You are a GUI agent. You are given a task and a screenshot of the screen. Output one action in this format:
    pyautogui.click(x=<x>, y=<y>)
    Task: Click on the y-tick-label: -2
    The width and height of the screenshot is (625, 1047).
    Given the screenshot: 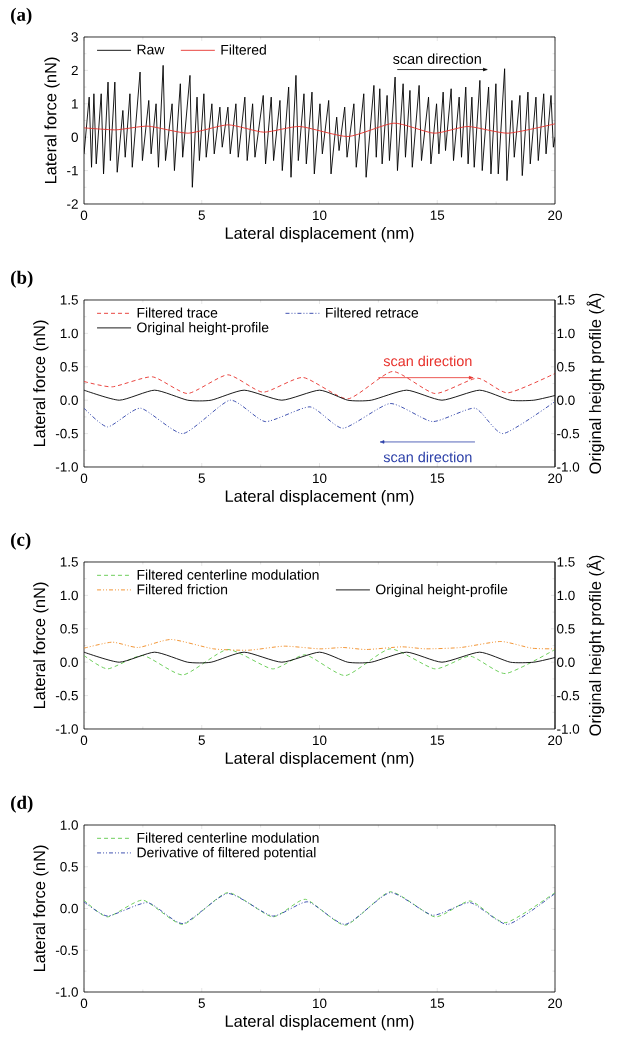 What is the action you would take?
    pyautogui.click(x=72, y=204)
    